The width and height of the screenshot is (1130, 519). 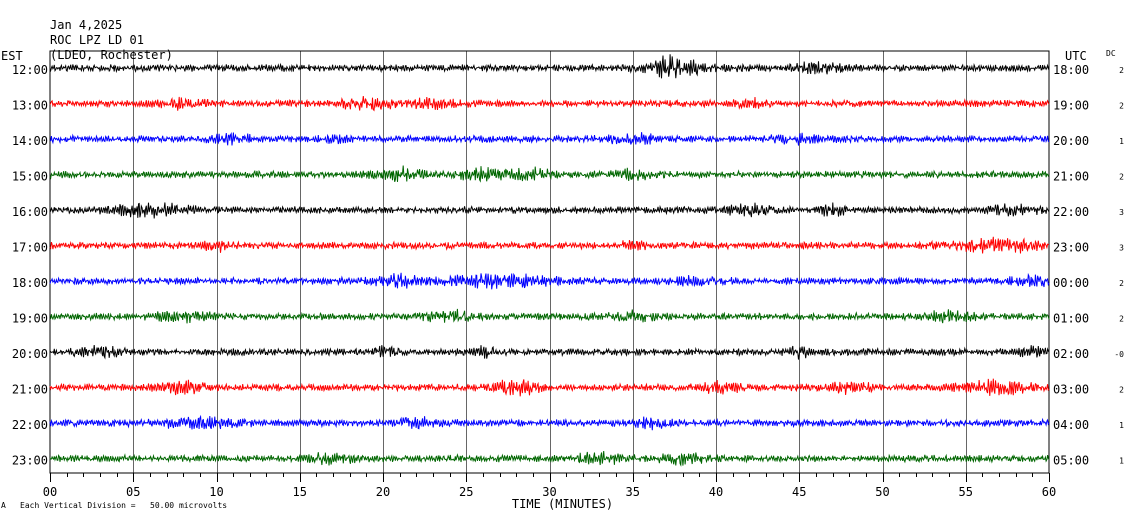 I want to click on est-hour-label: 15:00, so click(x=30, y=177).